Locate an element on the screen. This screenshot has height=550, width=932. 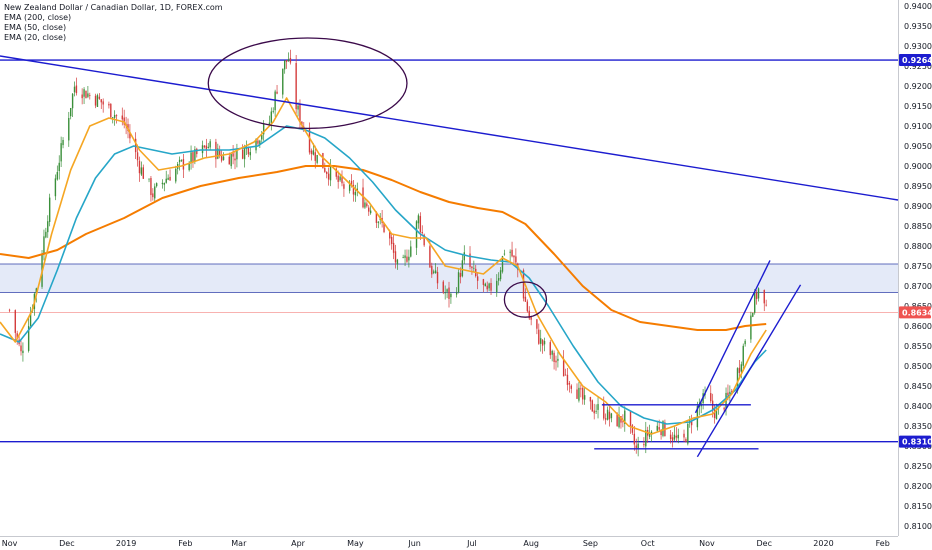
x-tick-label: Jun is located at coordinates (414, 543).